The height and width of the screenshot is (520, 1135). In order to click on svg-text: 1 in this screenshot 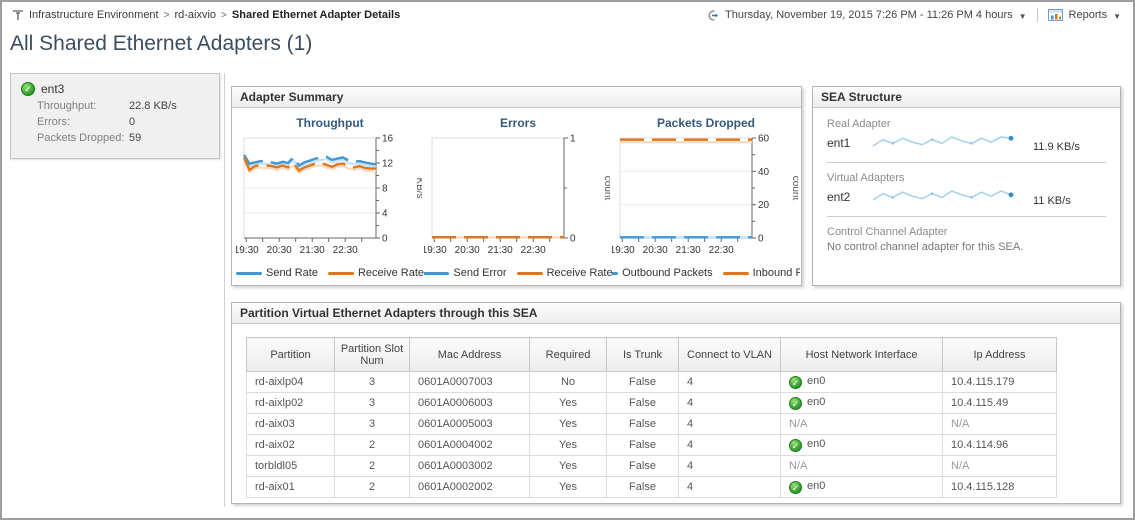, I will do `click(573, 139)`.